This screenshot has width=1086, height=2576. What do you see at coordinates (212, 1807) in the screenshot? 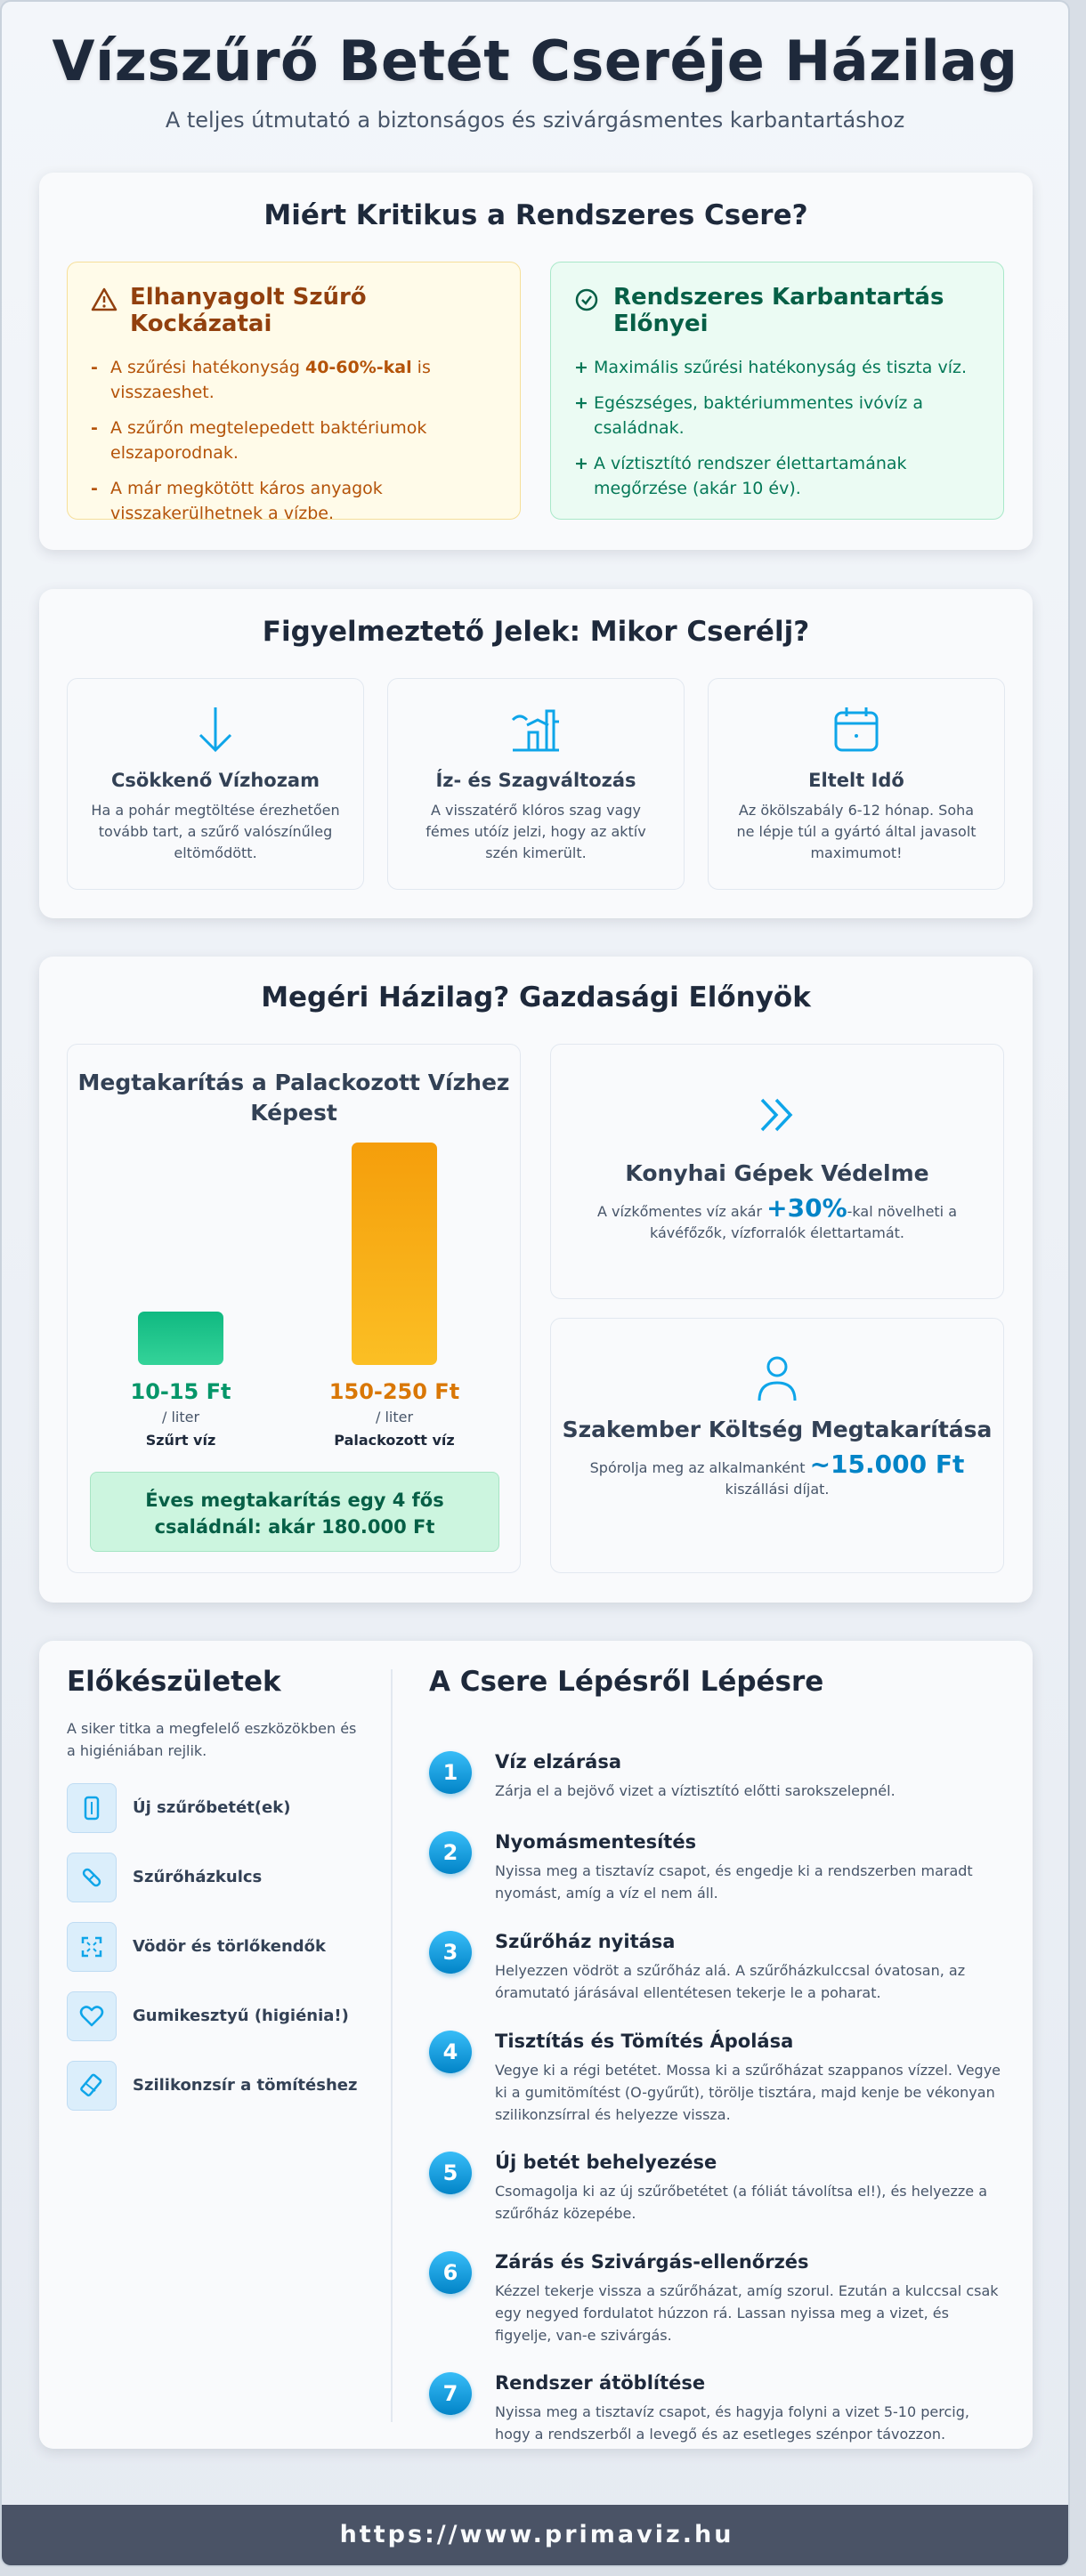
I see `tool-label: Új szűrőbetét(ek)` at bounding box center [212, 1807].